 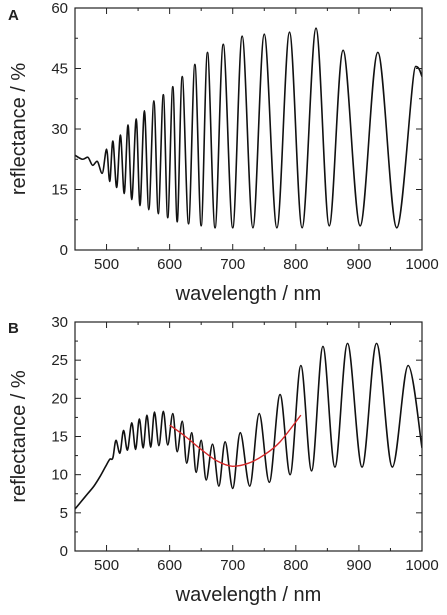 I want to click on y-tick-label: 60, so click(x=59, y=8).